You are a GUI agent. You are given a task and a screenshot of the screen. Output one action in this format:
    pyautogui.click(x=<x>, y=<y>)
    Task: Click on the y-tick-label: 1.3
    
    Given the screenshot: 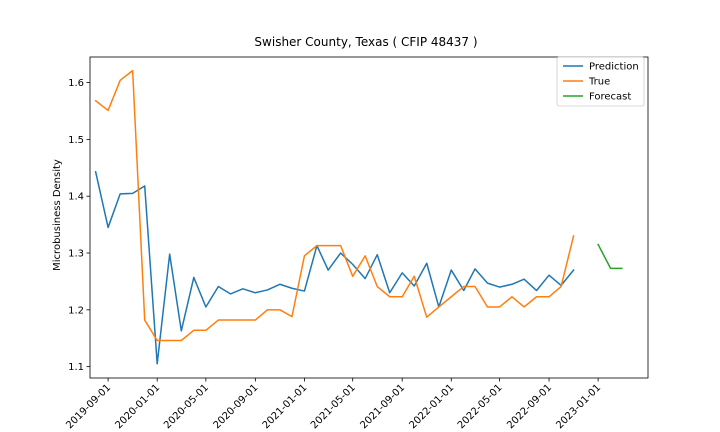 What is the action you would take?
    pyautogui.click(x=76, y=254)
    